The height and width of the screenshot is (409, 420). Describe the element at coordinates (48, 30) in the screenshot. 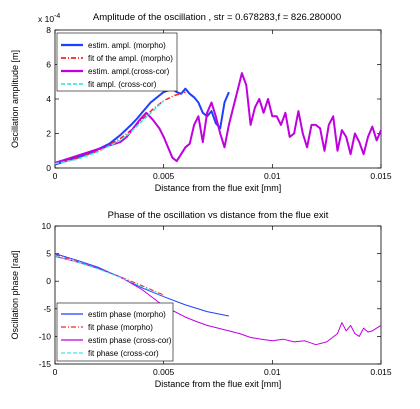

I see `y-tick-label: 8` at that location.